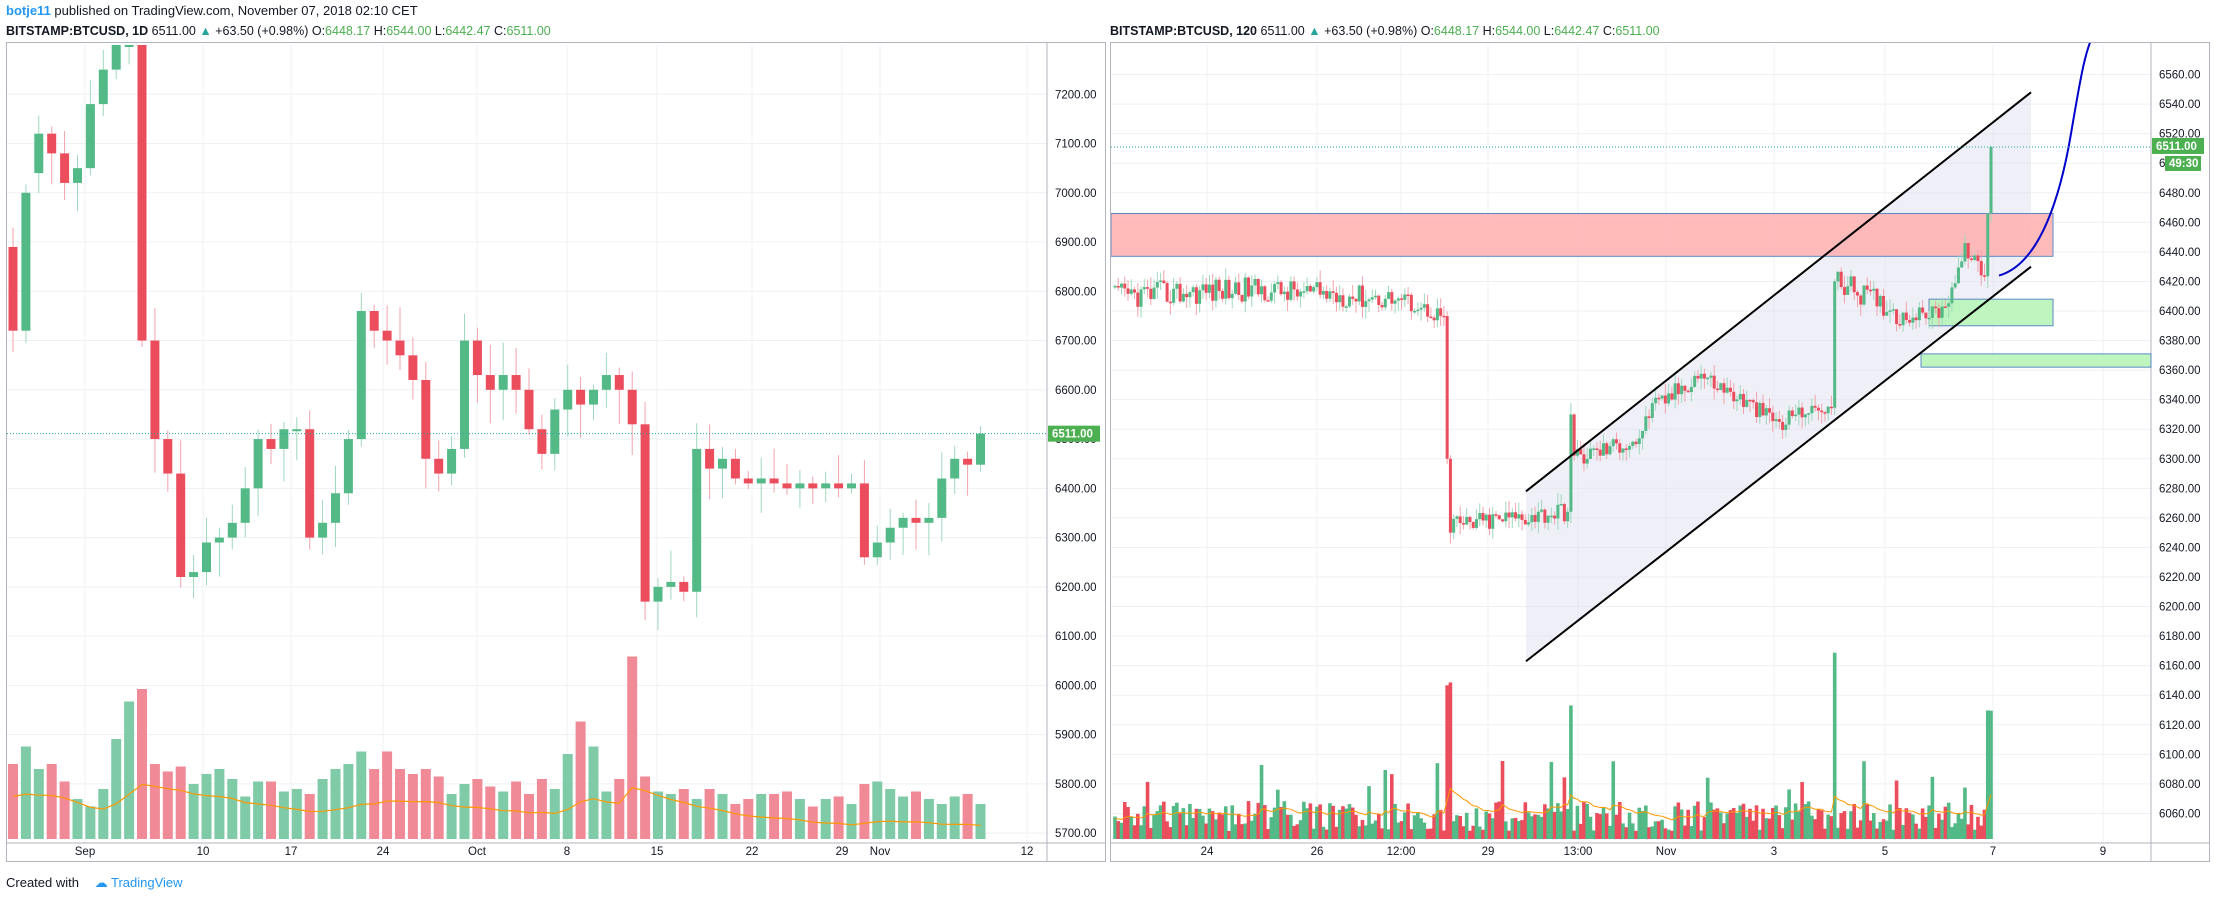 The height and width of the screenshot is (899, 2214). I want to click on x-tick-label: 24, so click(383, 852).